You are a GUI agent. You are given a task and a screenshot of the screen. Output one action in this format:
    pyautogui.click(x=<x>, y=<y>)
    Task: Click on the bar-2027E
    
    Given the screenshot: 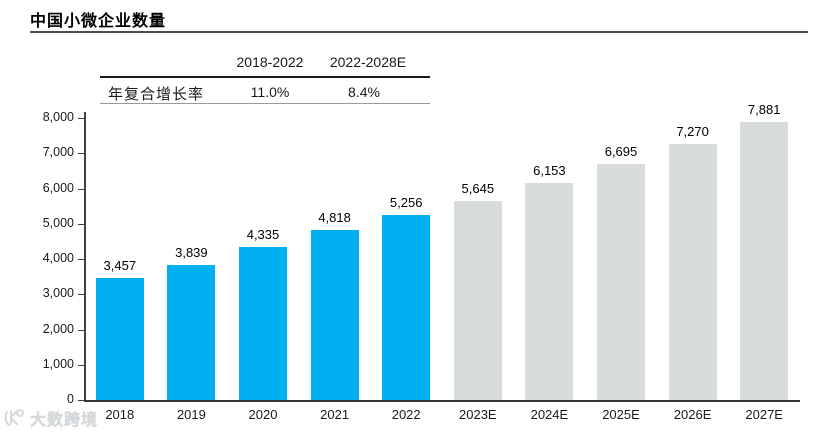 What is the action you would take?
    pyautogui.click(x=764, y=261)
    